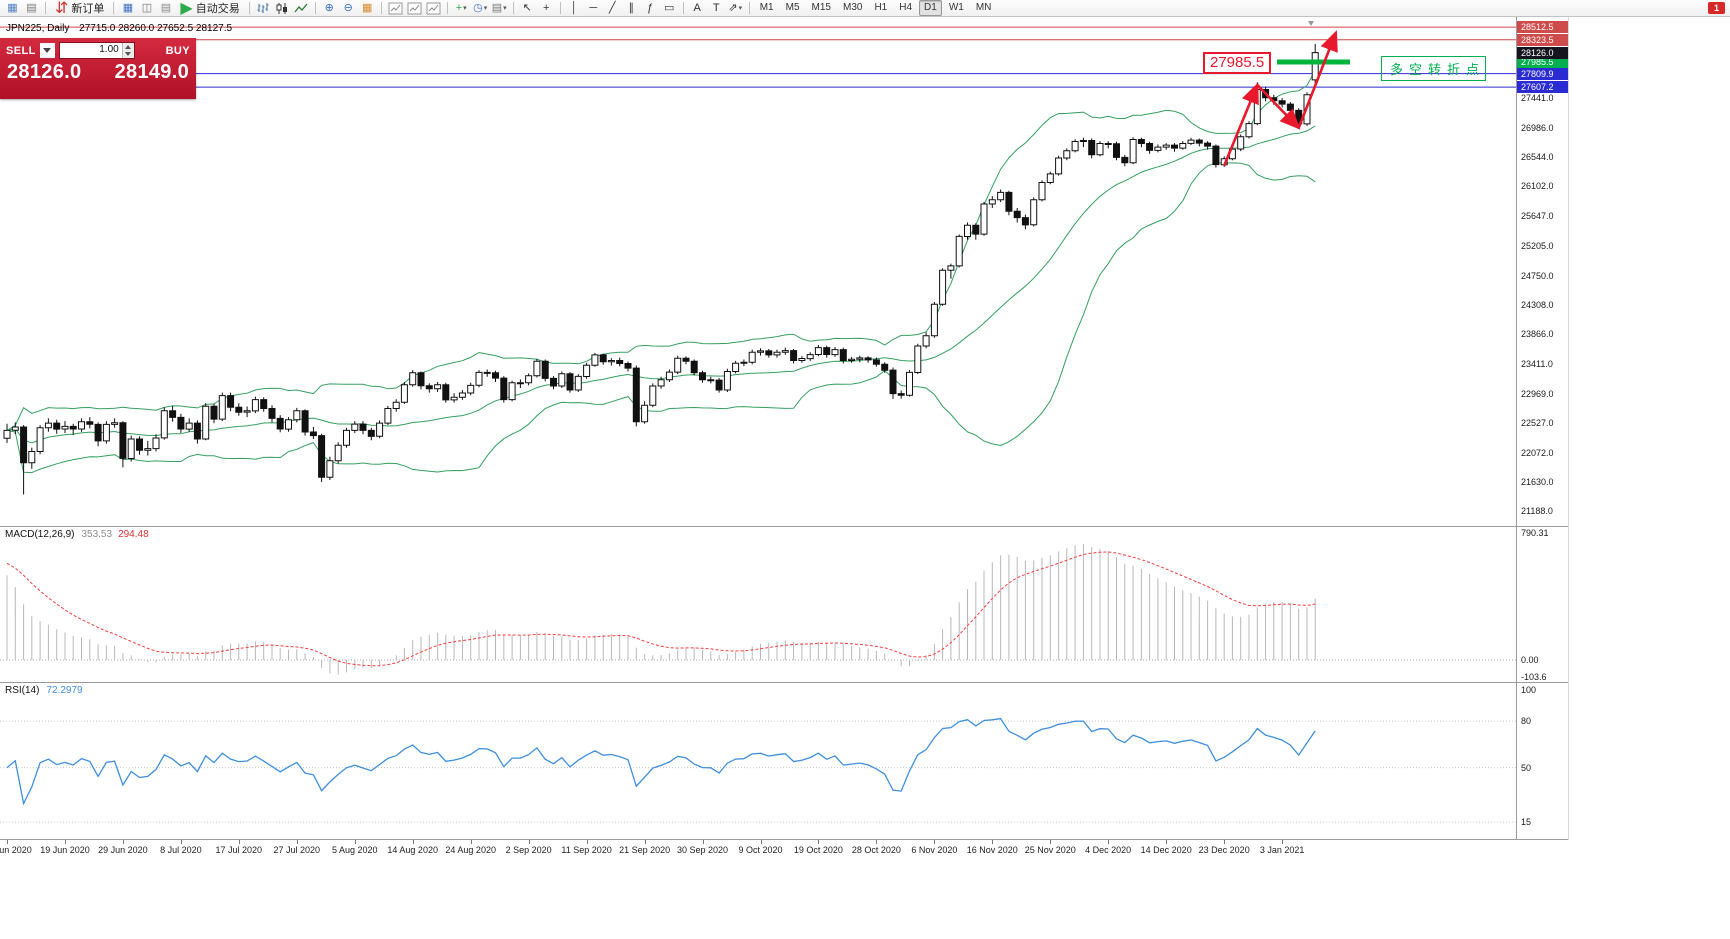 This screenshot has width=1730, height=939. What do you see at coordinates (612, 8) in the screenshot?
I see `trendline-tool-icon: ╱` at bounding box center [612, 8].